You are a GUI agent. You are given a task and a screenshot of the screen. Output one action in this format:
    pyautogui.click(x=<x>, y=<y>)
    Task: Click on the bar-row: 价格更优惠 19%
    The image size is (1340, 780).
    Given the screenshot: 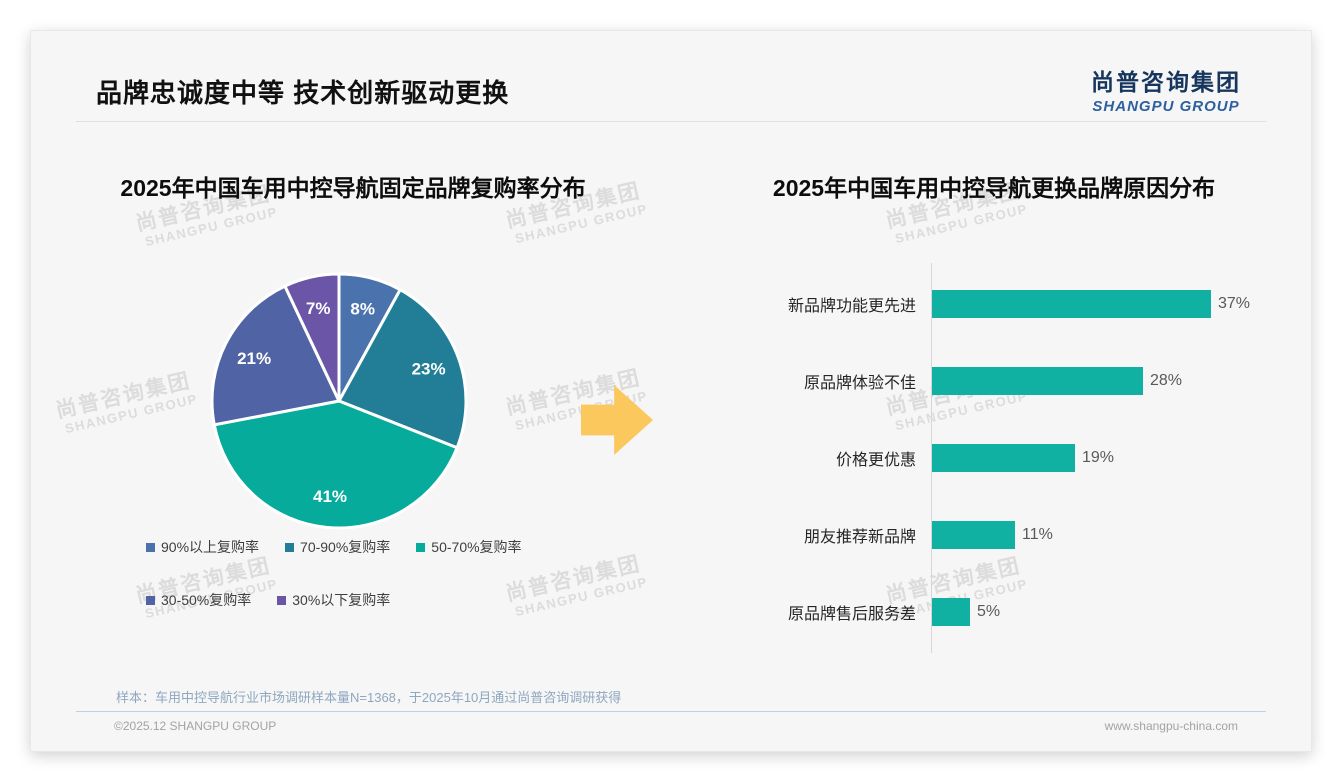 What is the action you would take?
    pyautogui.click(x=1013, y=457)
    